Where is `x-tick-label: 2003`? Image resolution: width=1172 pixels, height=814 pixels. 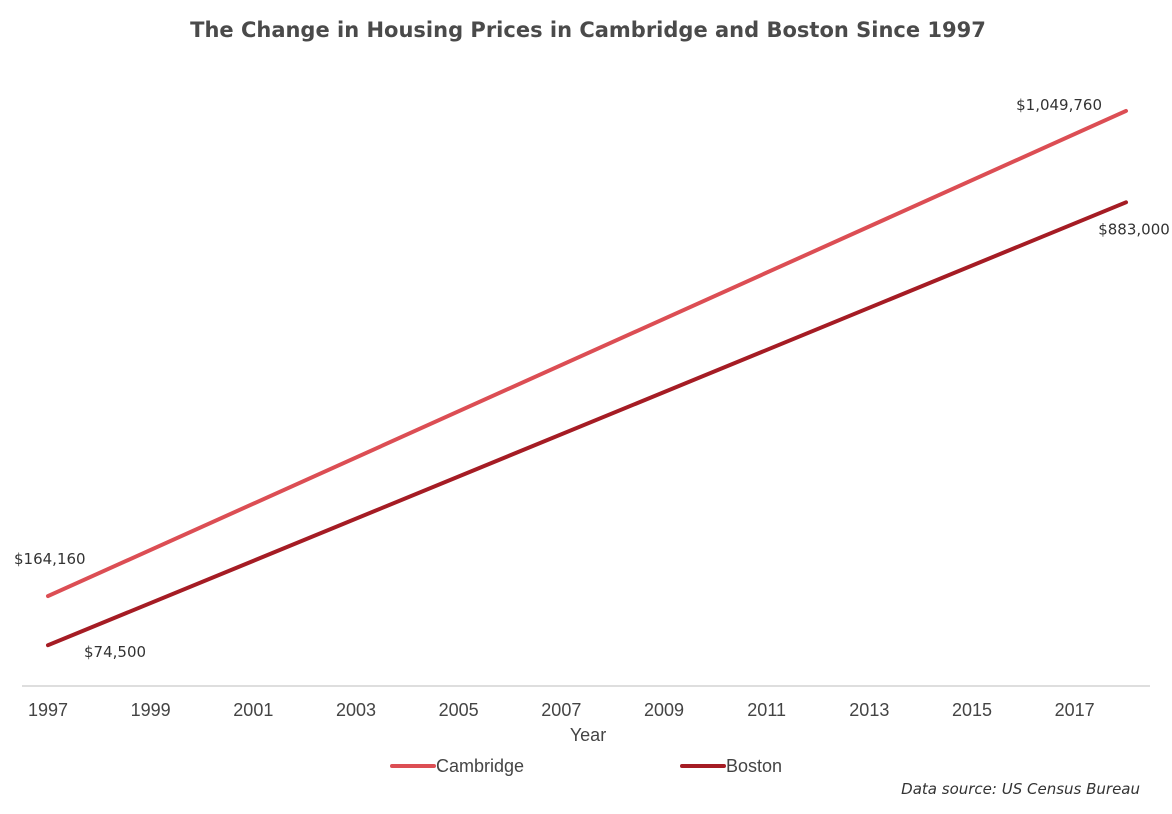
x-tick-label: 2003 is located at coordinates (356, 710).